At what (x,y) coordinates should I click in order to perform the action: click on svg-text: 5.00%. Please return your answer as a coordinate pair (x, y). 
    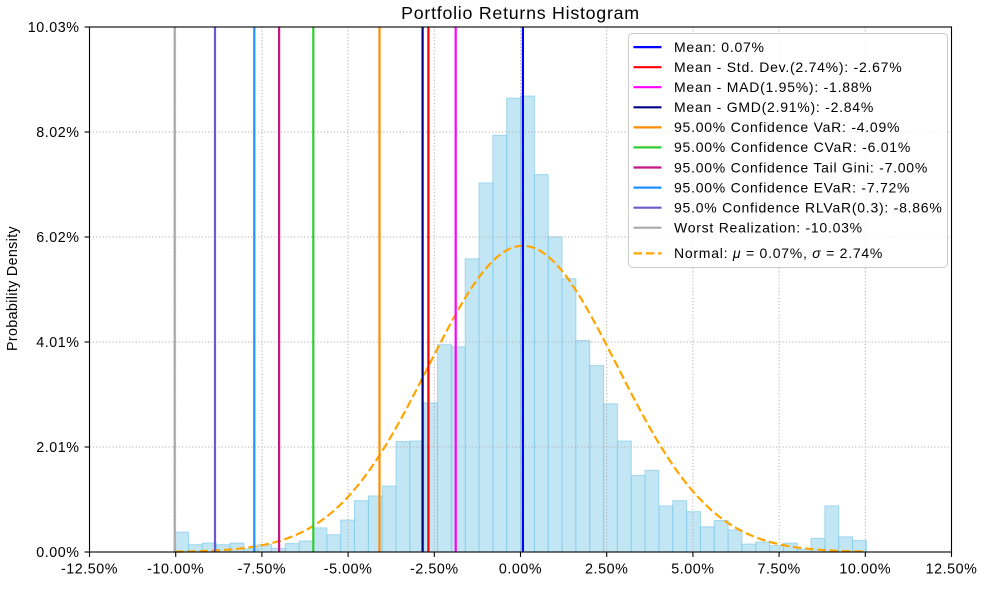
    Looking at the image, I should click on (692, 570).